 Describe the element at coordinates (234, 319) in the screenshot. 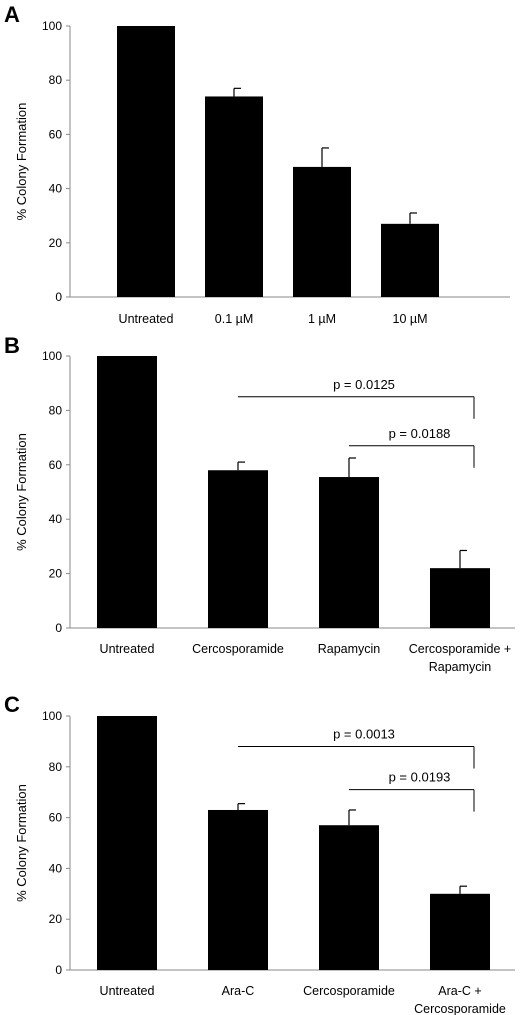

I see `x-tick-label: 0.1 µM` at that location.